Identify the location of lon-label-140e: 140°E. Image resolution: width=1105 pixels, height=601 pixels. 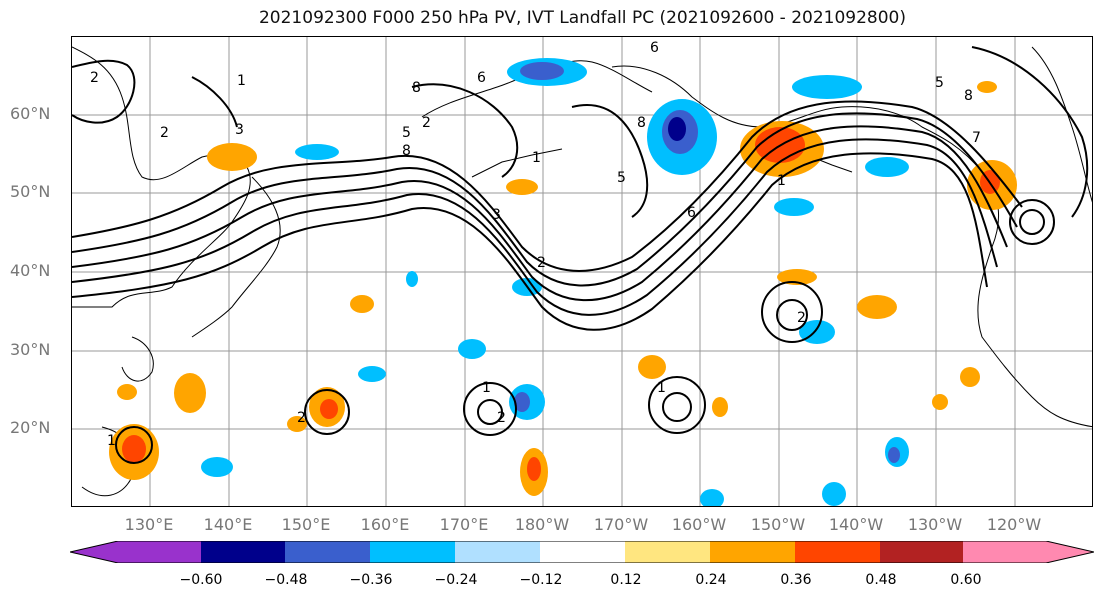
(228, 524).